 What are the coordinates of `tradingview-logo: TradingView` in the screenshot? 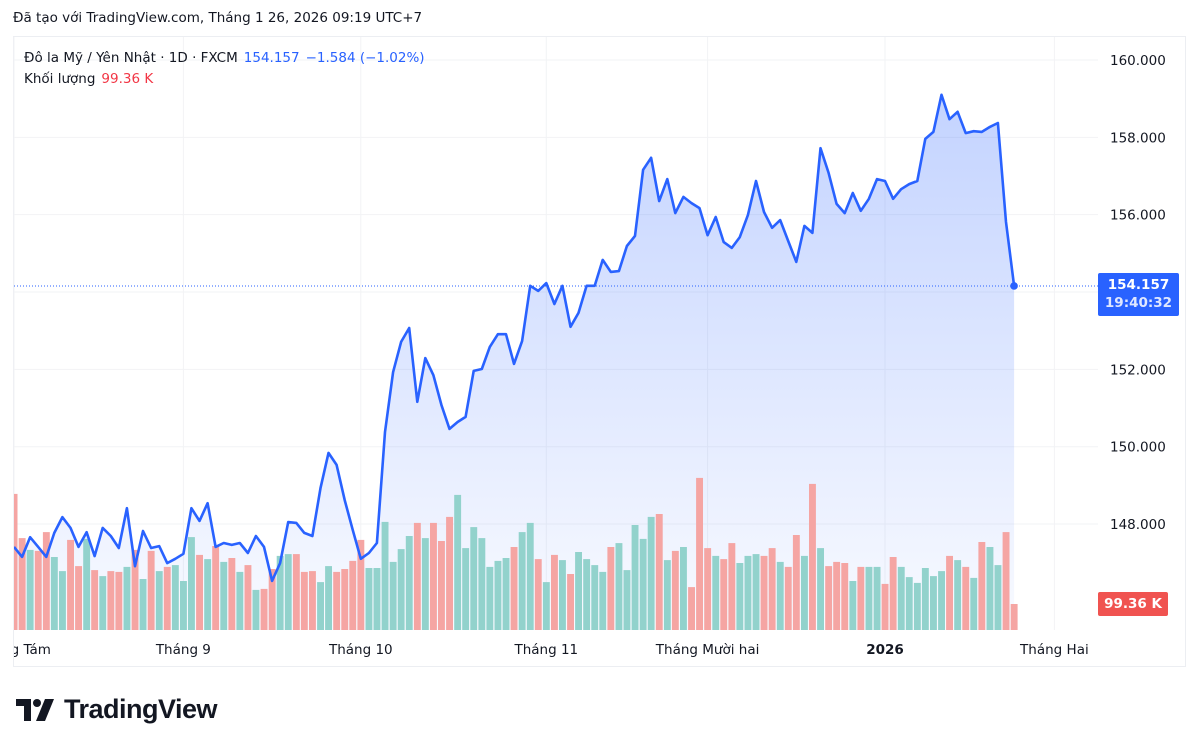 It's located at (117, 709).